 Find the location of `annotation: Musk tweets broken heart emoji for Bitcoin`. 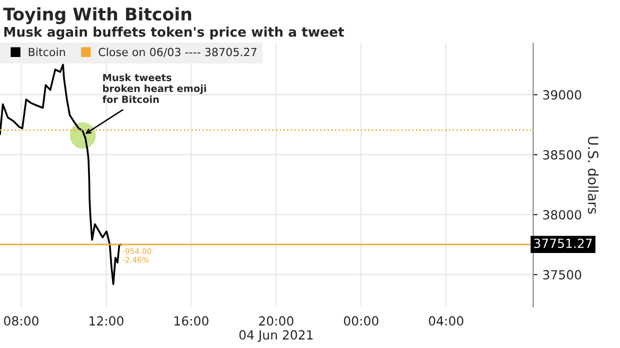

annotation: Musk tweets broken heart emoji for Bitcoin is located at coordinates (154, 89).